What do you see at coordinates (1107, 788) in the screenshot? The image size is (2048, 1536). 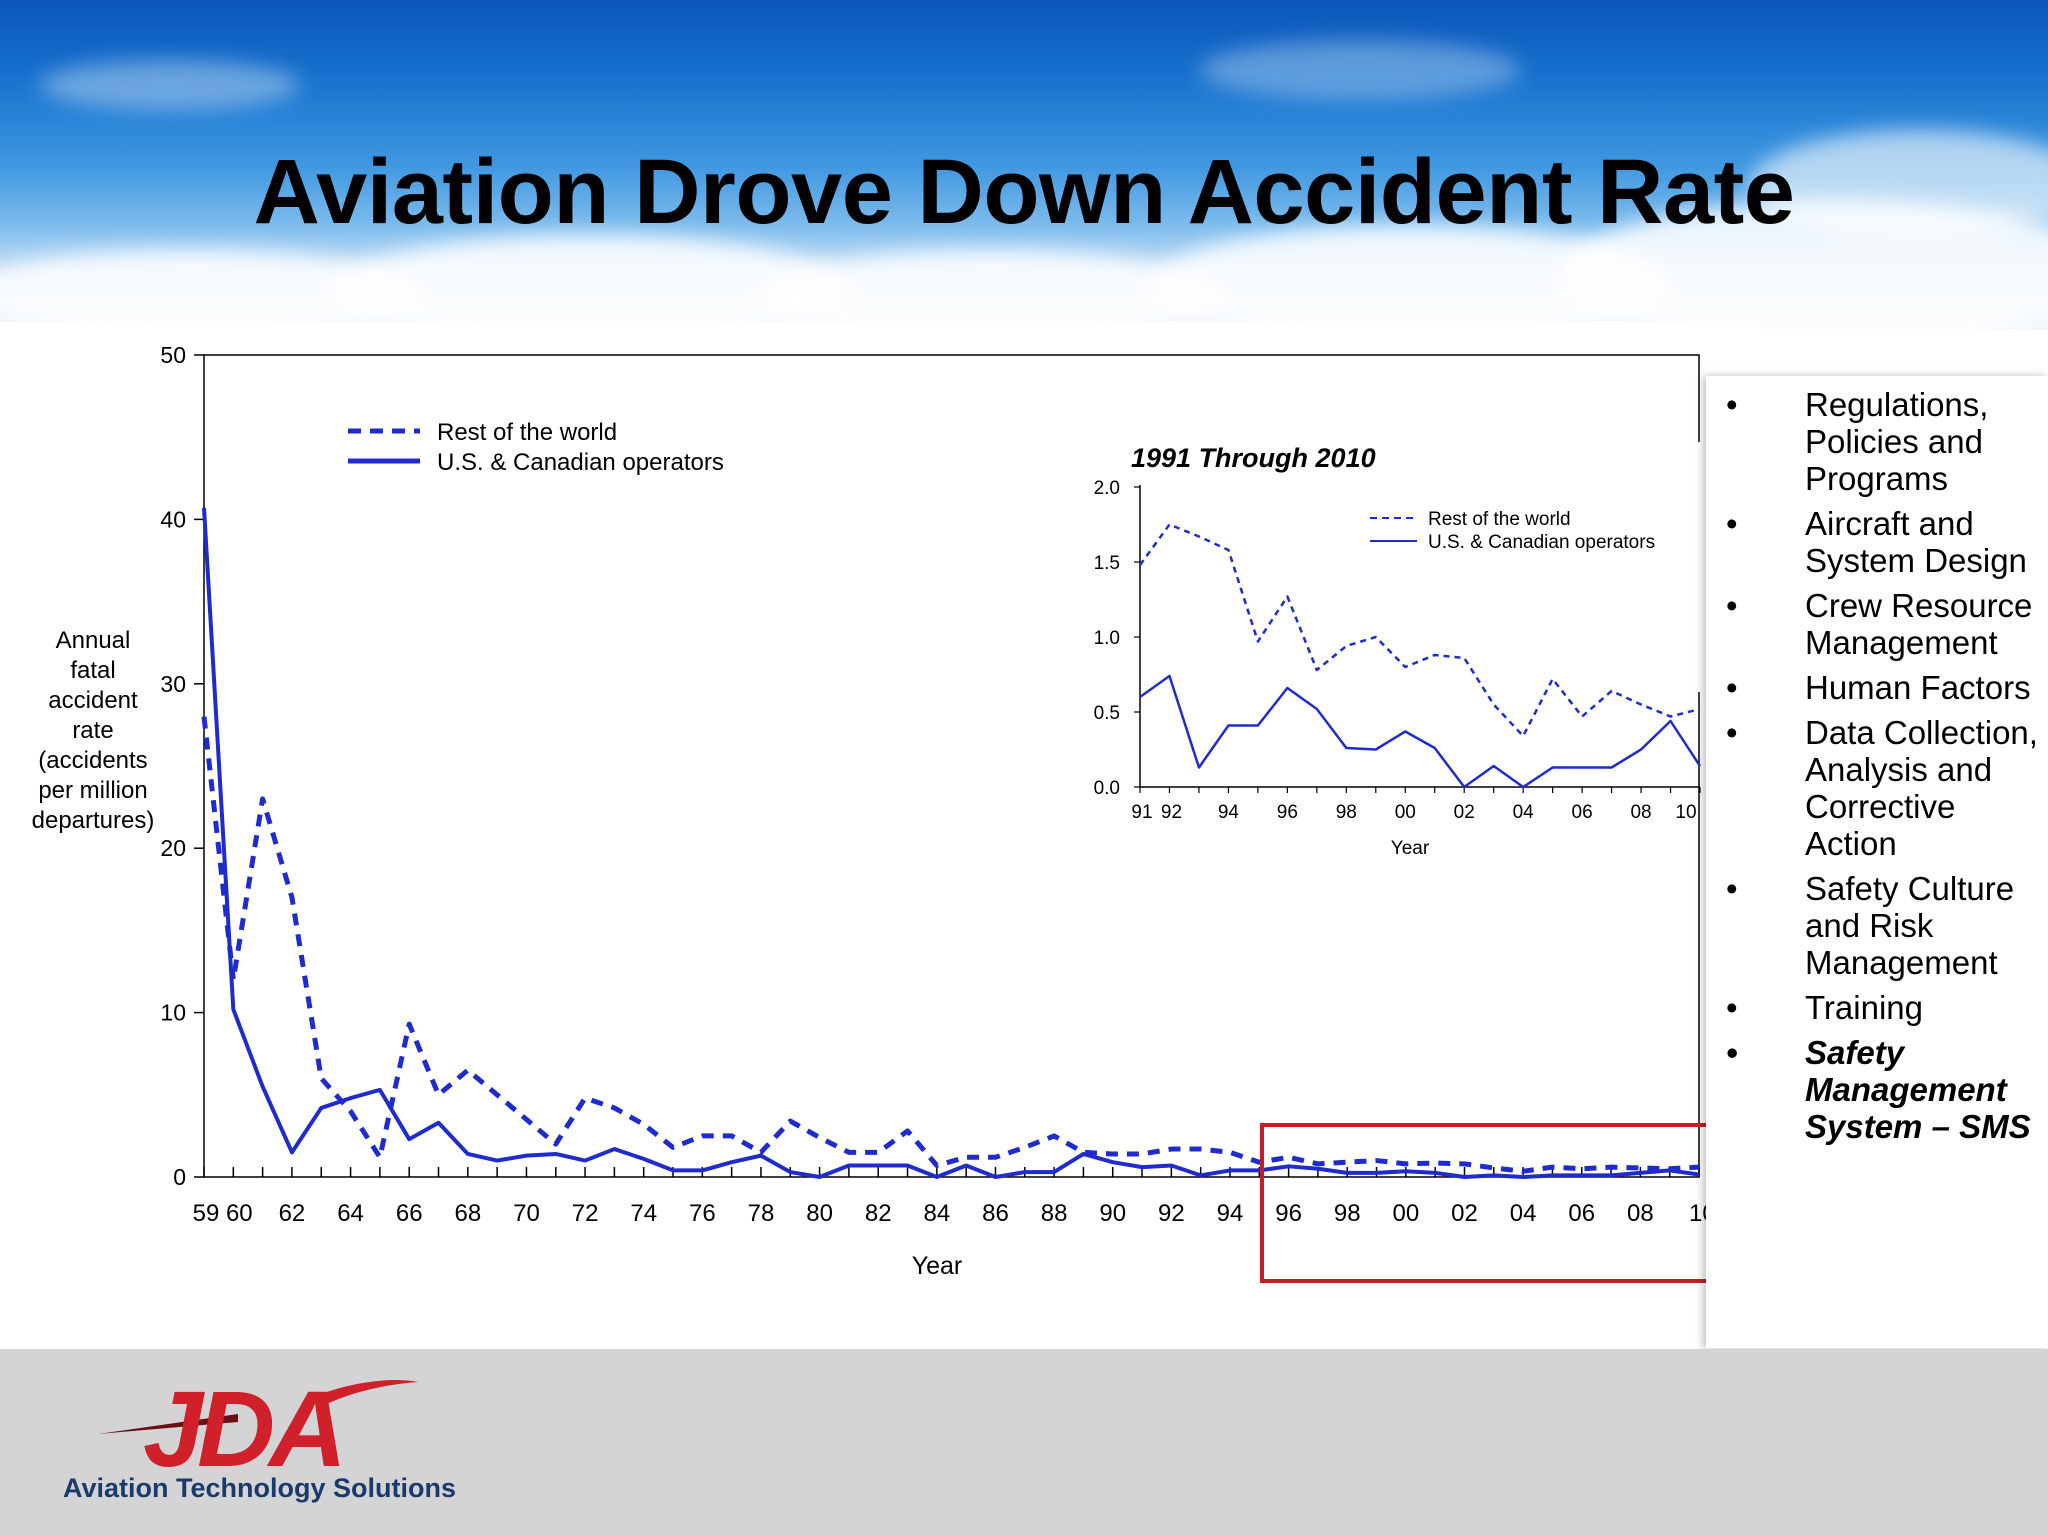 I see `inset-y-tick-label-0: 0.0` at bounding box center [1107, 788].